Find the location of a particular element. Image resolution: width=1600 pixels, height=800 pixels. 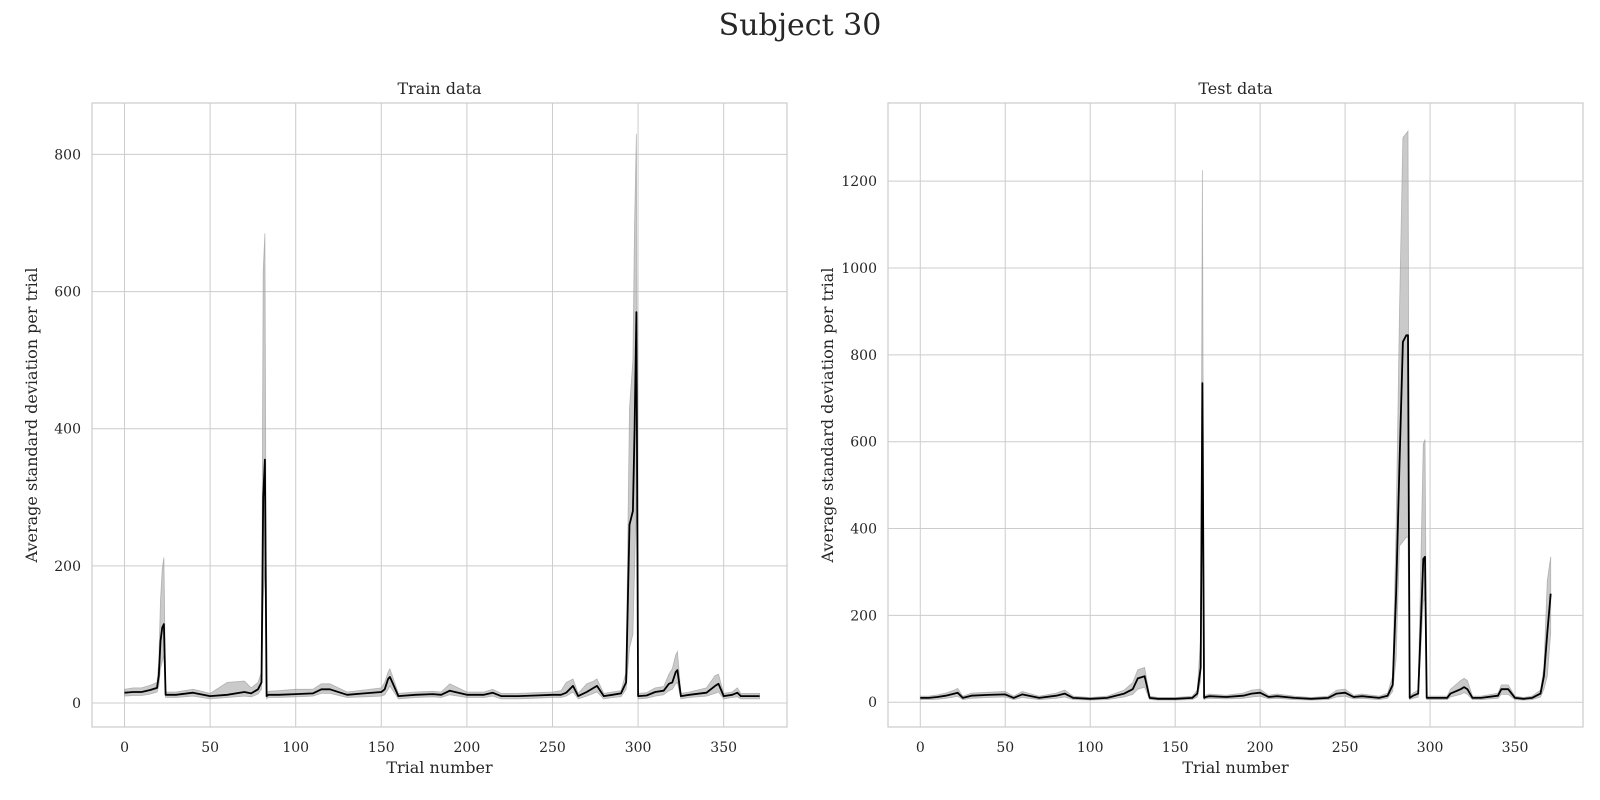

y-tick-label: 1000 is located at coordinates (859, 269).